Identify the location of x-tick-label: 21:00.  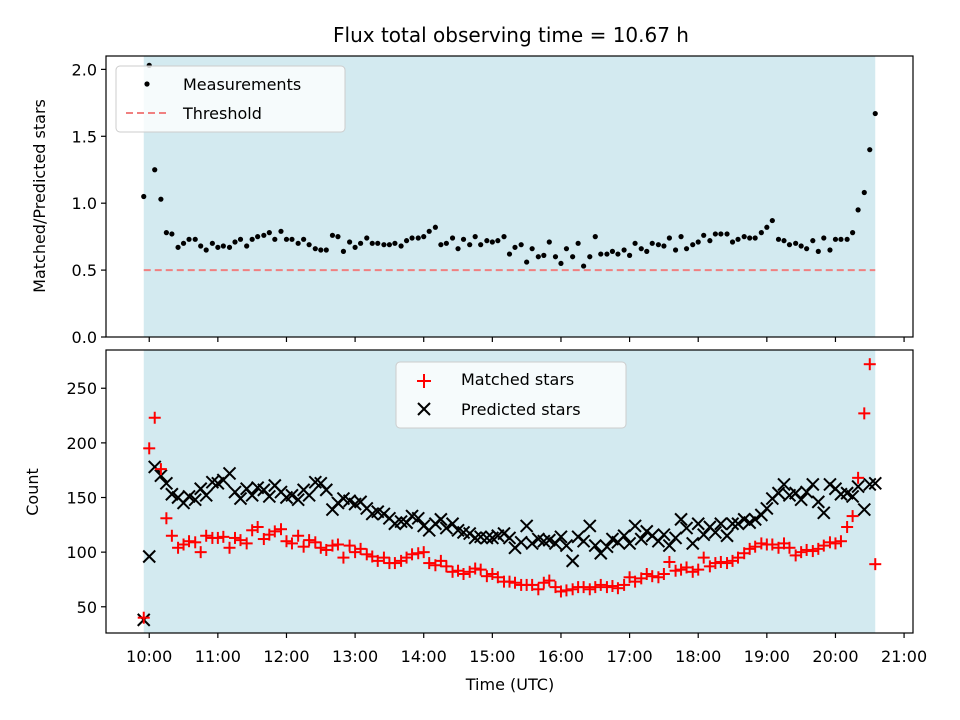
(904, 656).